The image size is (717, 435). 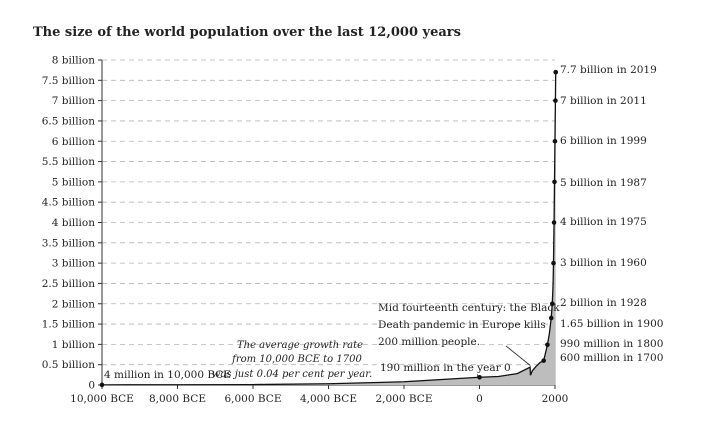 I want to click on black-death-pointer, so click(x=518, y=355).